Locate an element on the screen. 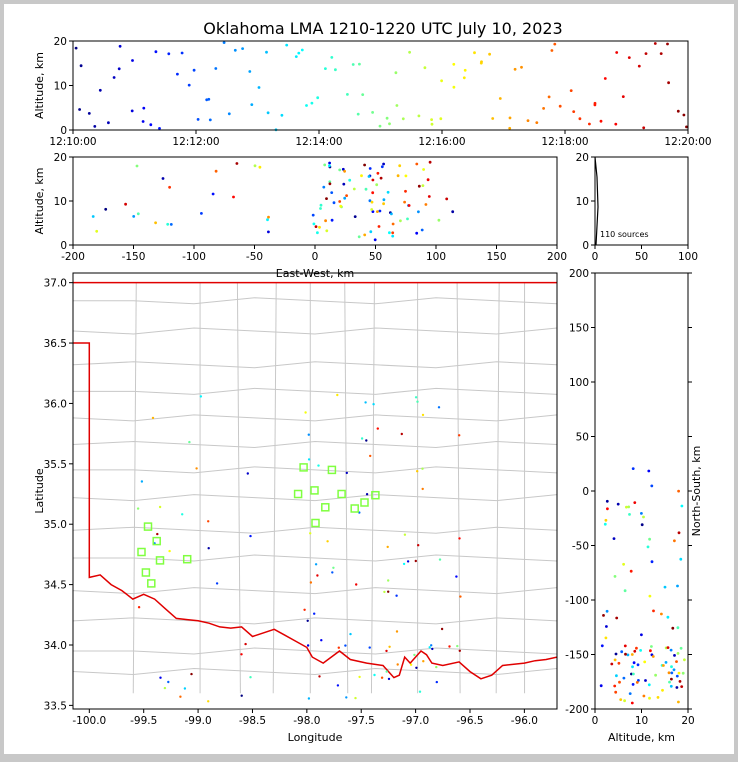  y-tick-label: 150 is located at coordinates (579, 329).